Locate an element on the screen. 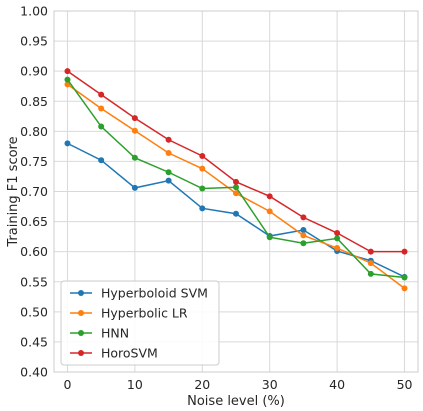 This screenshot has width=423, height=411. x-axis-label: Noise level (%) is located at coordinates (236, 401).